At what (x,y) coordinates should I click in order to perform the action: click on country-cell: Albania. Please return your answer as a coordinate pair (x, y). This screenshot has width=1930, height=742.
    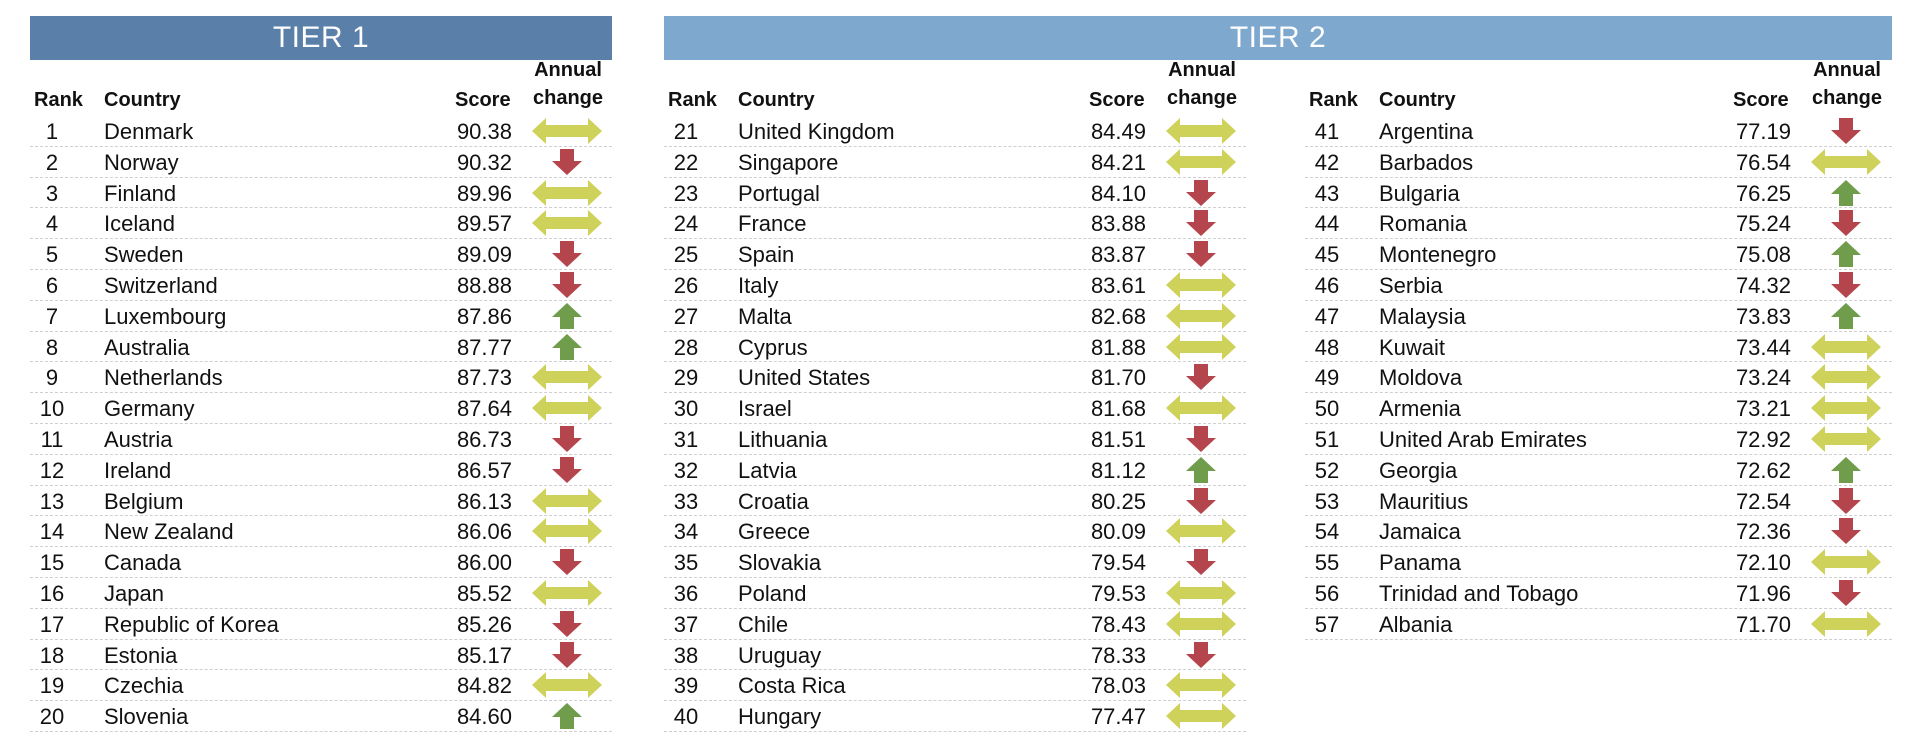
    Looking at the image, I should click on (1416, 624).